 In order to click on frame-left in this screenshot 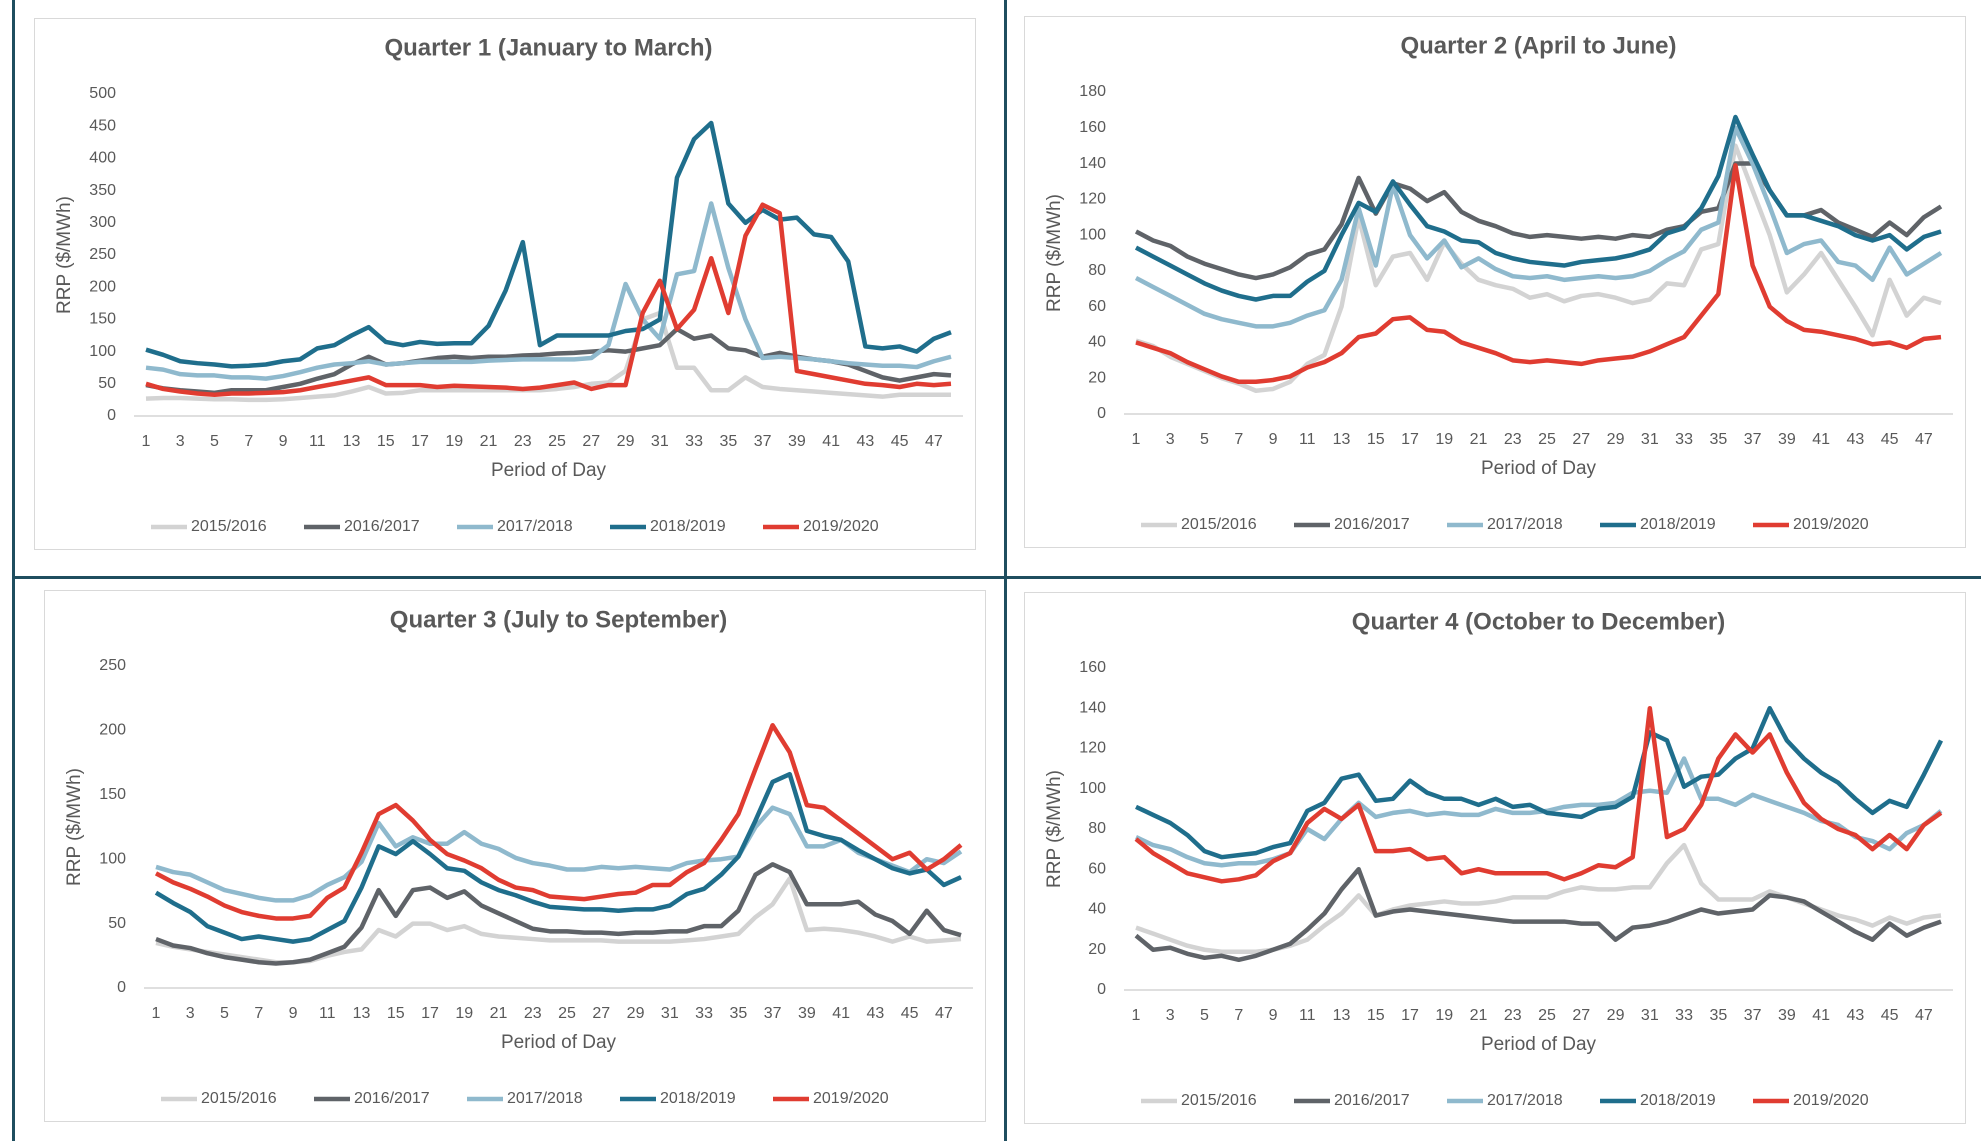, I will do `click(13, 570)`.